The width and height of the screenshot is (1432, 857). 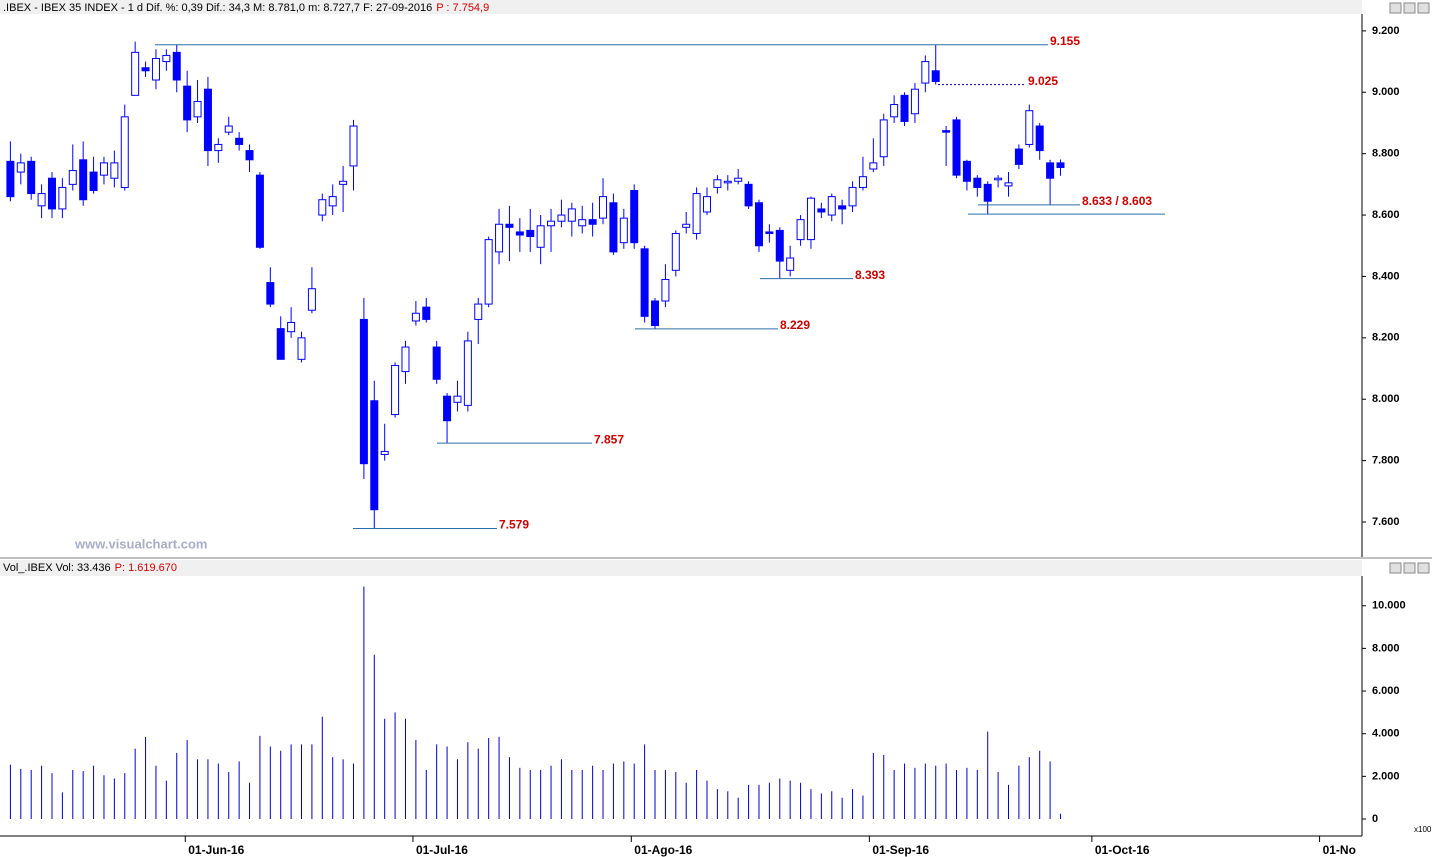 What do you see at coordinates (1339, 850) in the screenshot?
I see `x-tick-label: 01-No` at bounding box center [1339, 850].